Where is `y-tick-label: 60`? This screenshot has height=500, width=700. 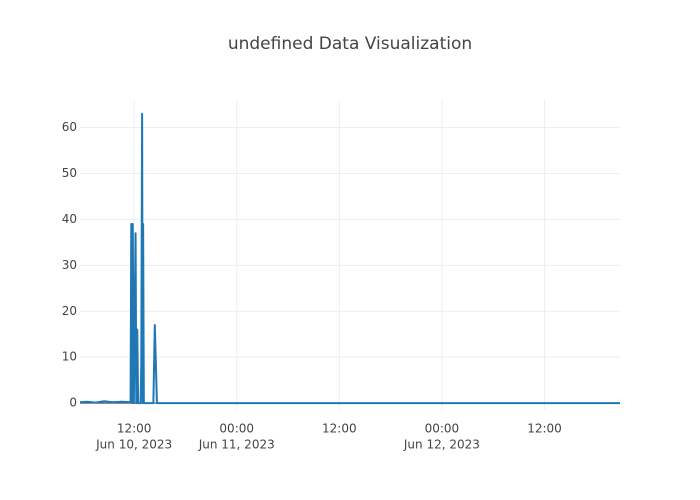
y-tick-label: 60 is located at coordinates (69, 127).